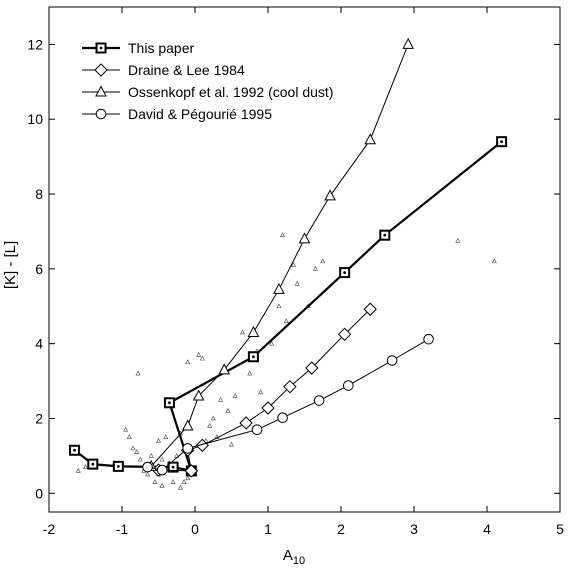  Describe the element at coordinates (186, 70) in the screenshot. I see `legend-label: Draine & Lee 1984` at that location.